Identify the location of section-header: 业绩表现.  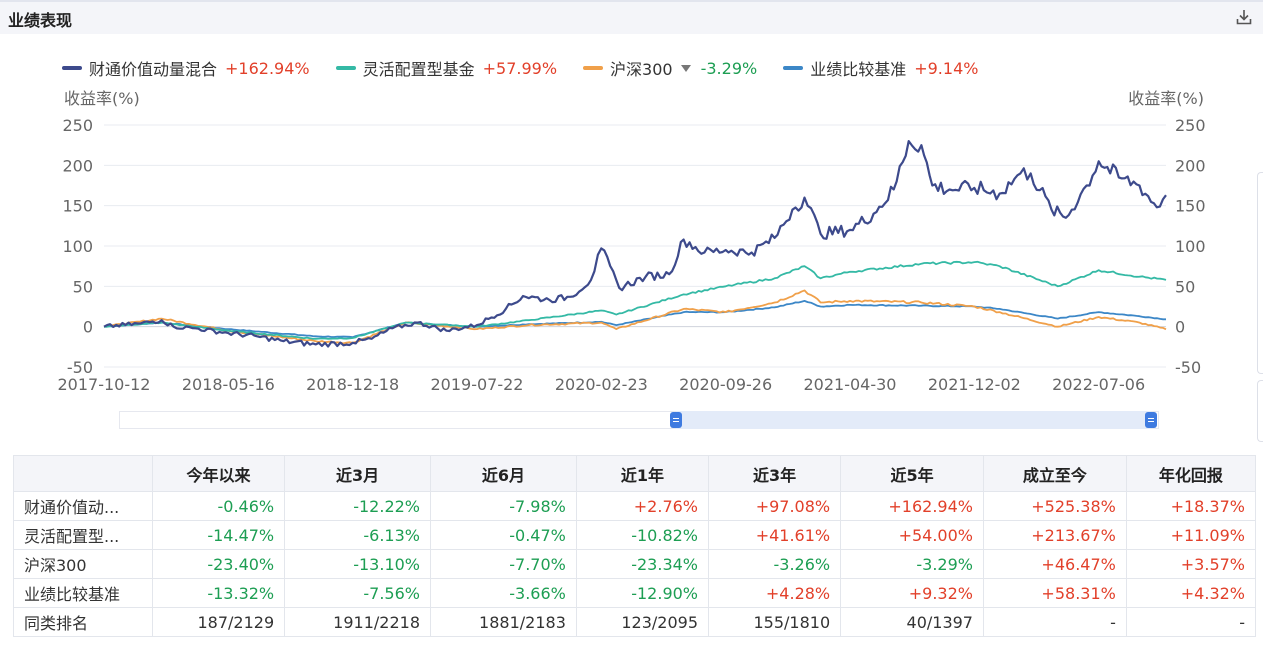
(631, 17).